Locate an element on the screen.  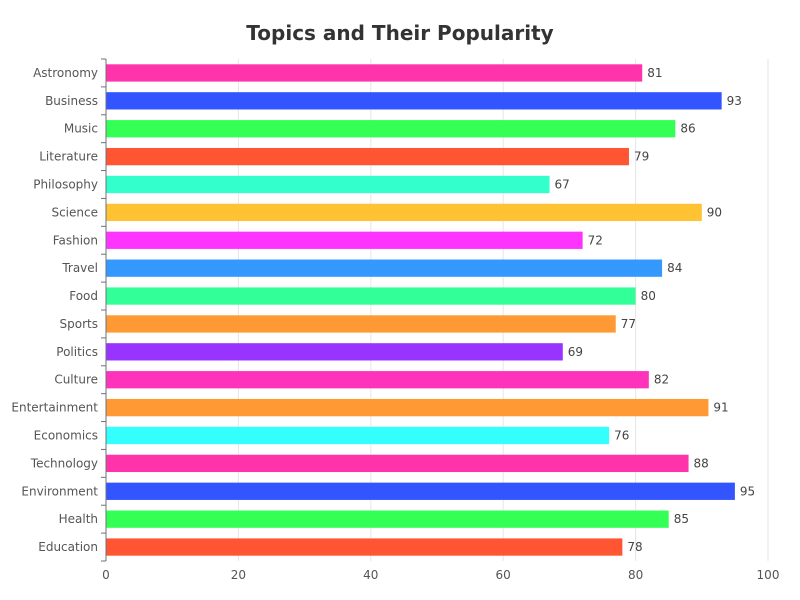
y-tick-label: Food is located at coordinates (83, 296).